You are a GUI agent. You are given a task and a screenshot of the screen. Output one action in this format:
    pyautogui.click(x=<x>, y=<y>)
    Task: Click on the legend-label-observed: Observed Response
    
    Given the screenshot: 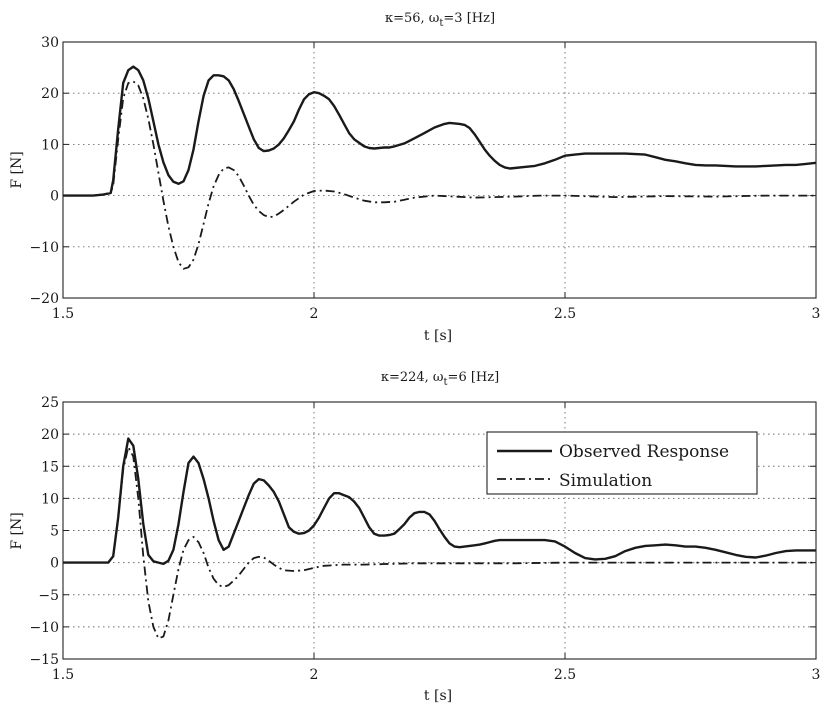 What is the action you would take?
    pyautogui.click(x=644, y=452)
    